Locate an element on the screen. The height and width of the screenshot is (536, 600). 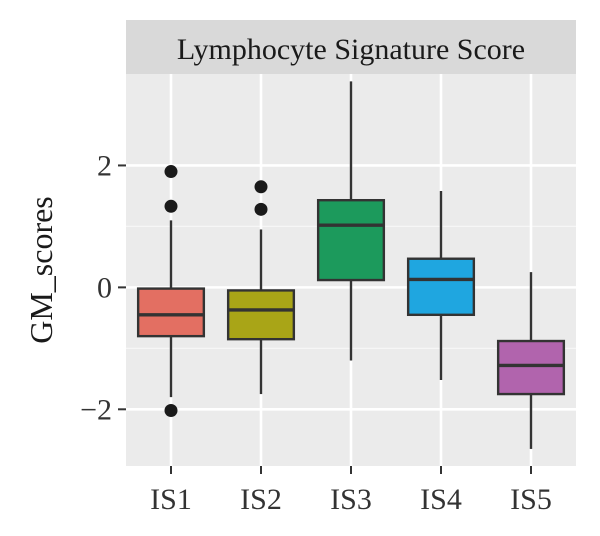
x-tick-label: IS3 is located at coordinates (351, 499).